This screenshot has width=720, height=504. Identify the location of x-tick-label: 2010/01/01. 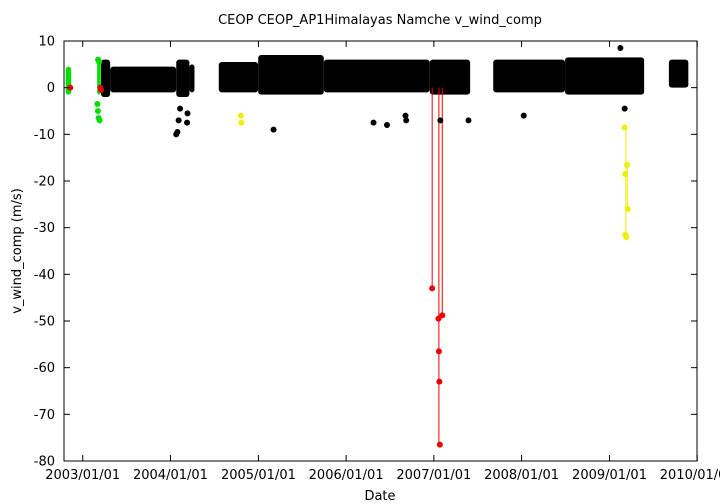
(690, 475).